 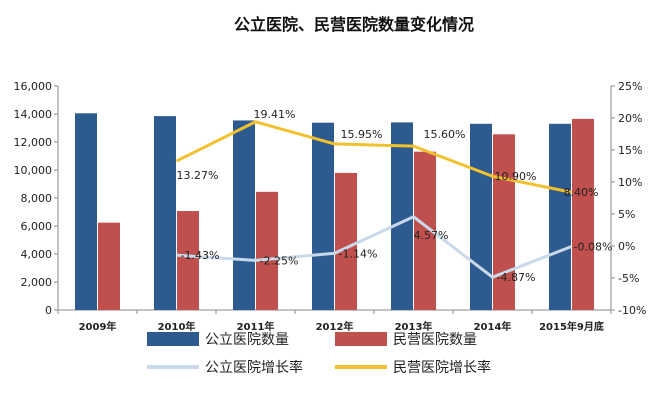 What do you see at coordinates (358, 253) in the screenshot?
I see `data-label-public-growth: -1.14%` at bounding box center [358, 253].